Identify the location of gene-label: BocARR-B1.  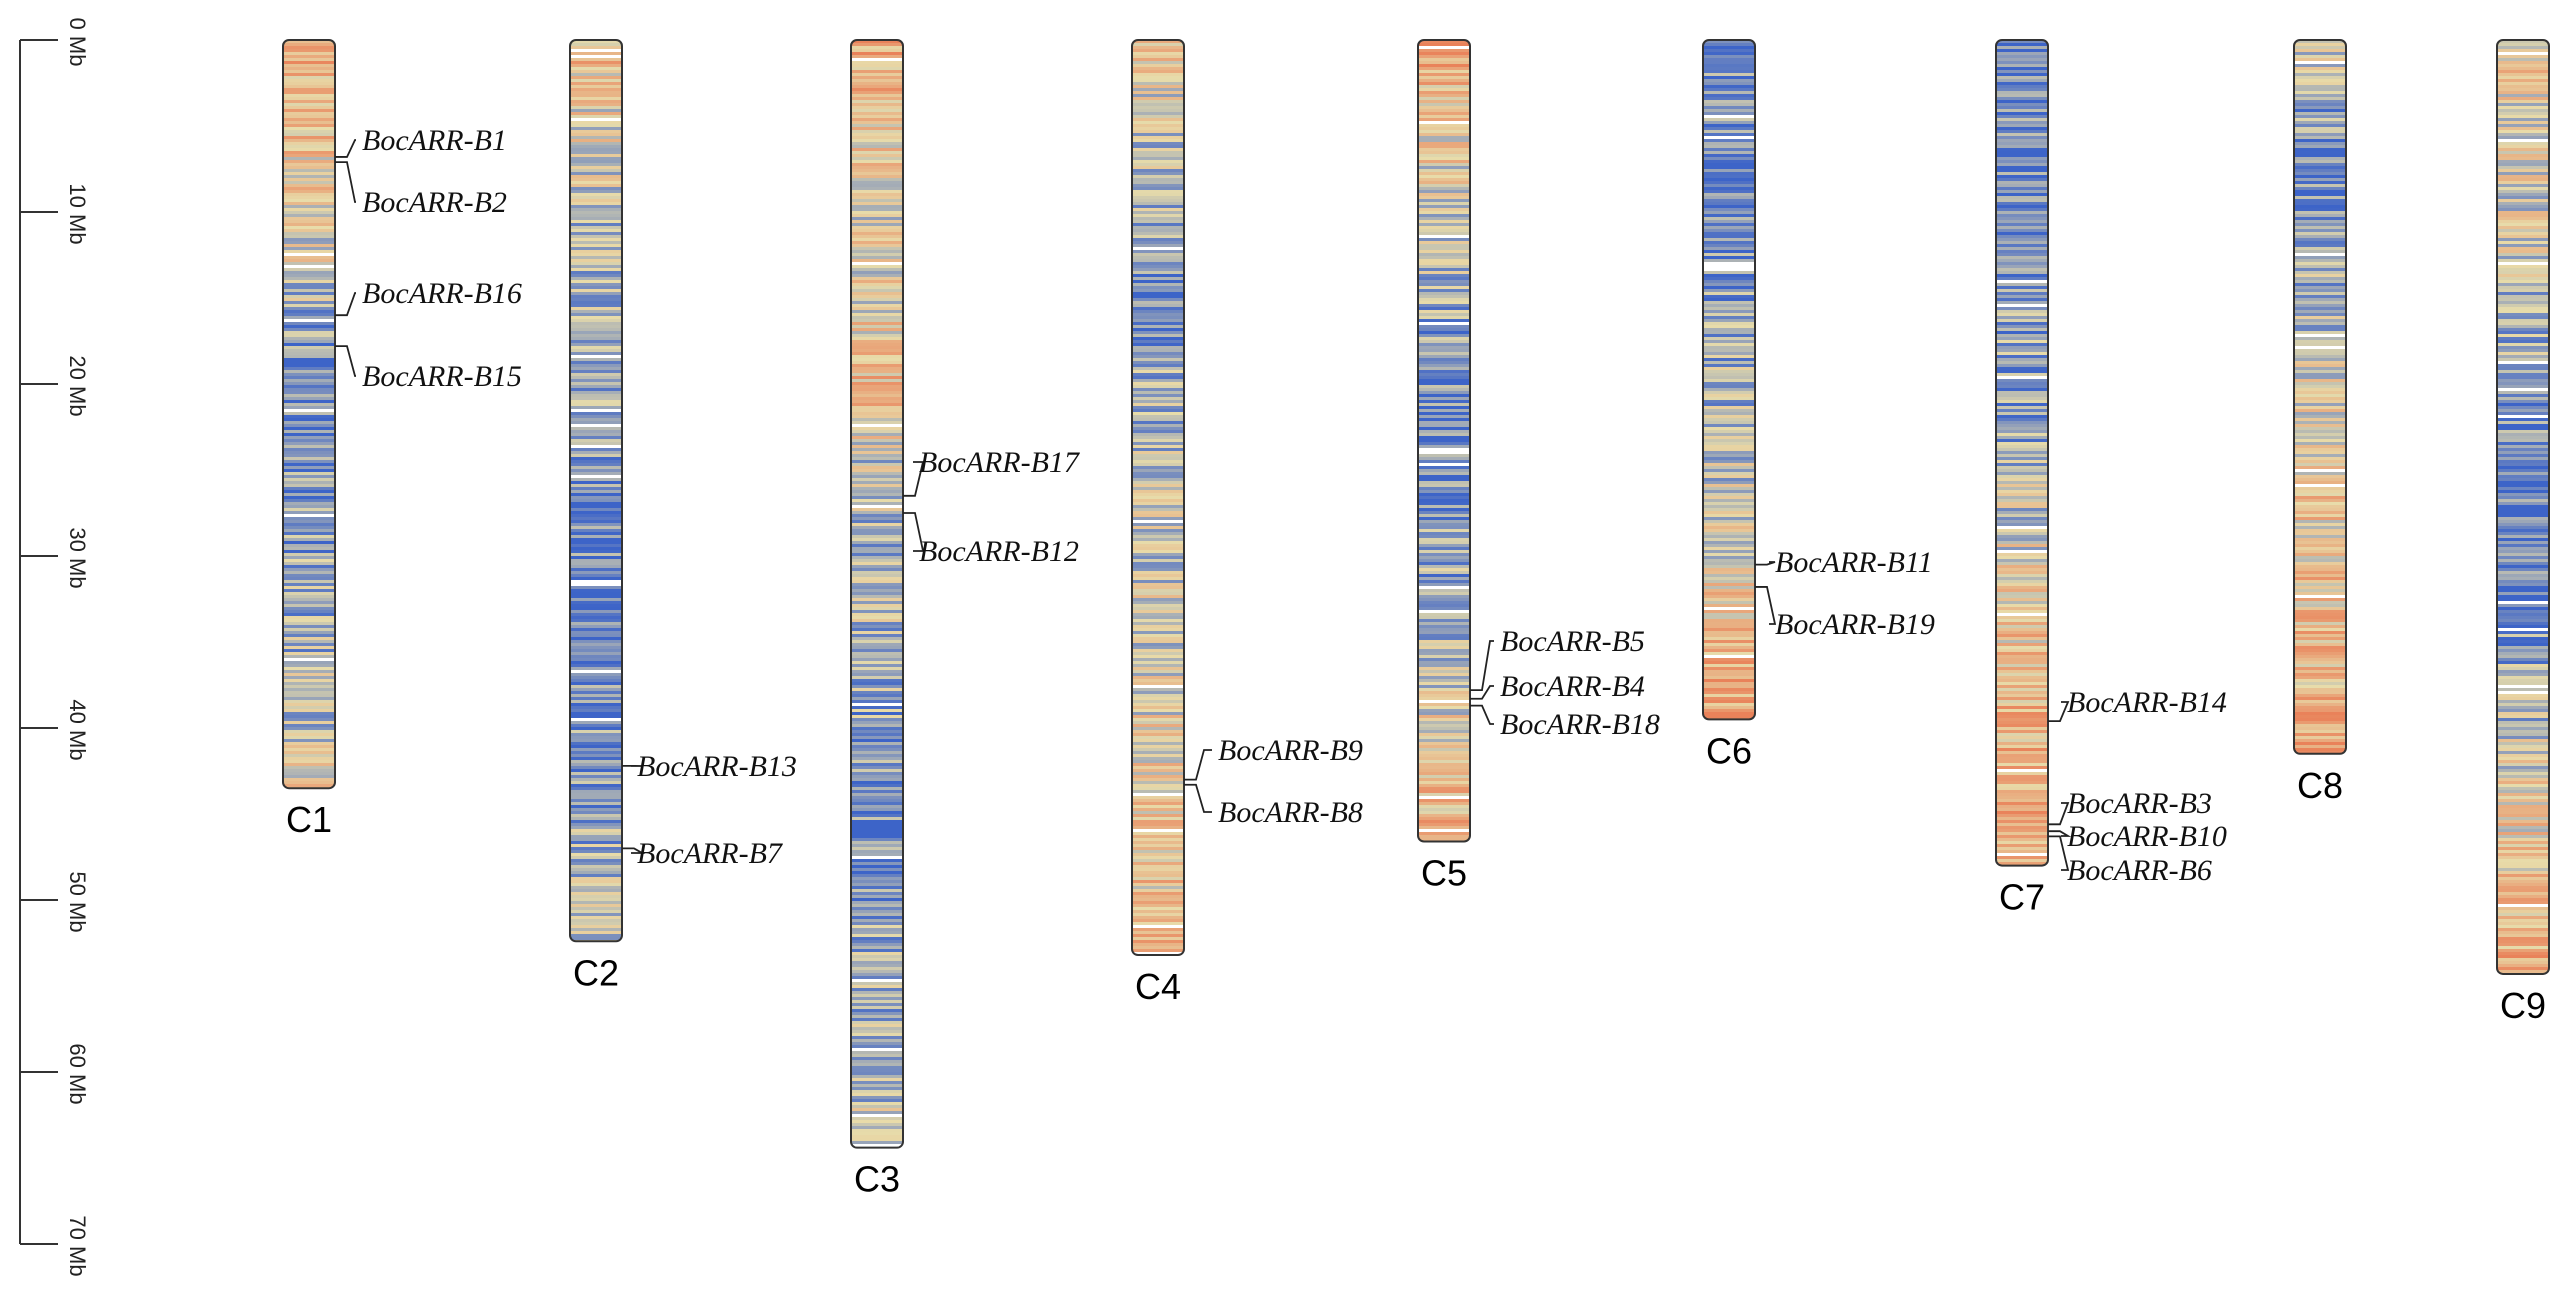
(434, 140).